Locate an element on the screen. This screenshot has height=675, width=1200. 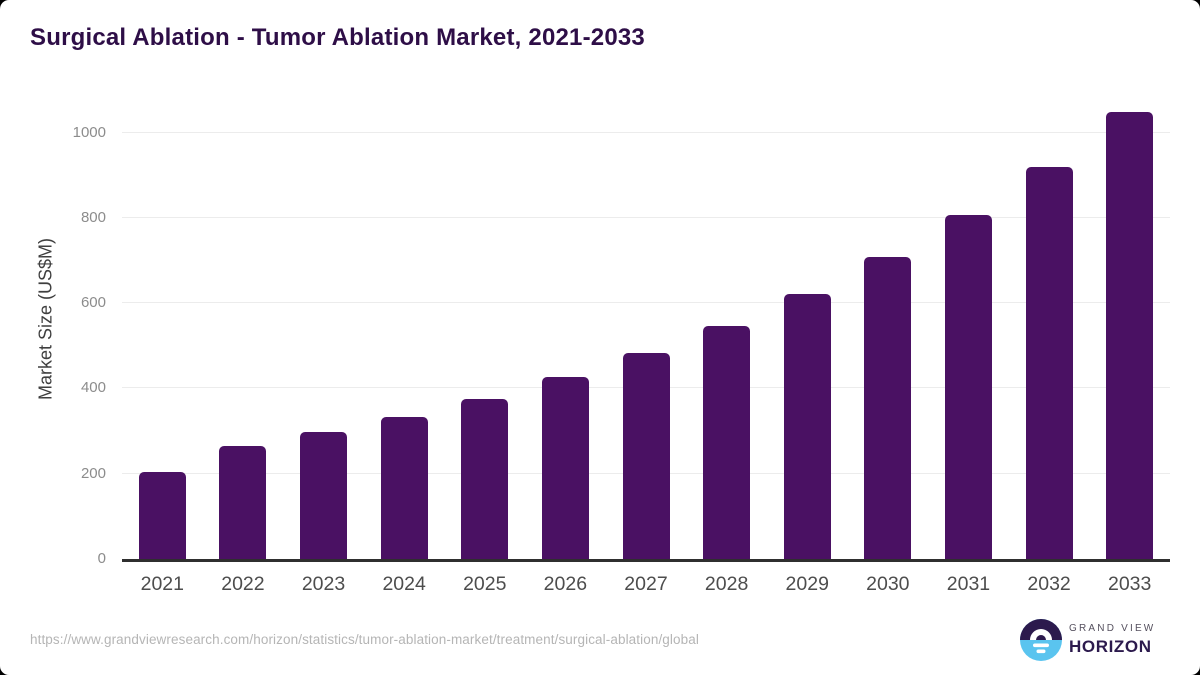
bar-2021 is located at coordinates (162, 515).